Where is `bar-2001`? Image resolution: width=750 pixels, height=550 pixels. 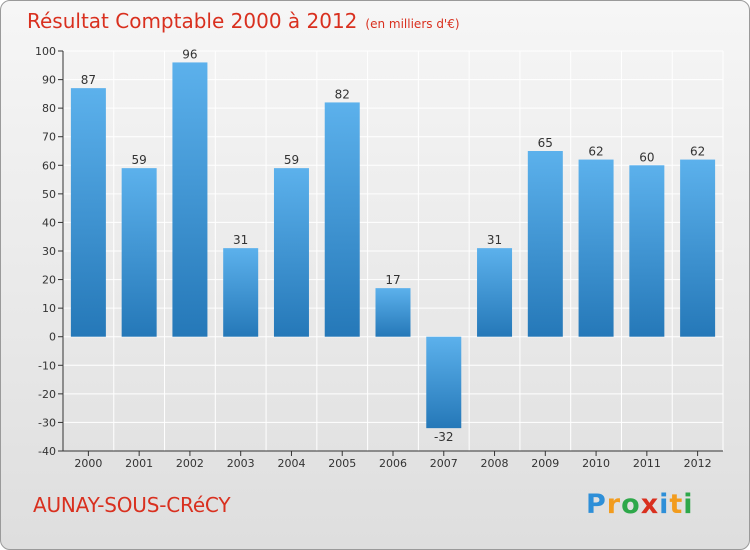 bar-2001 is located at coordinates (139, 252).